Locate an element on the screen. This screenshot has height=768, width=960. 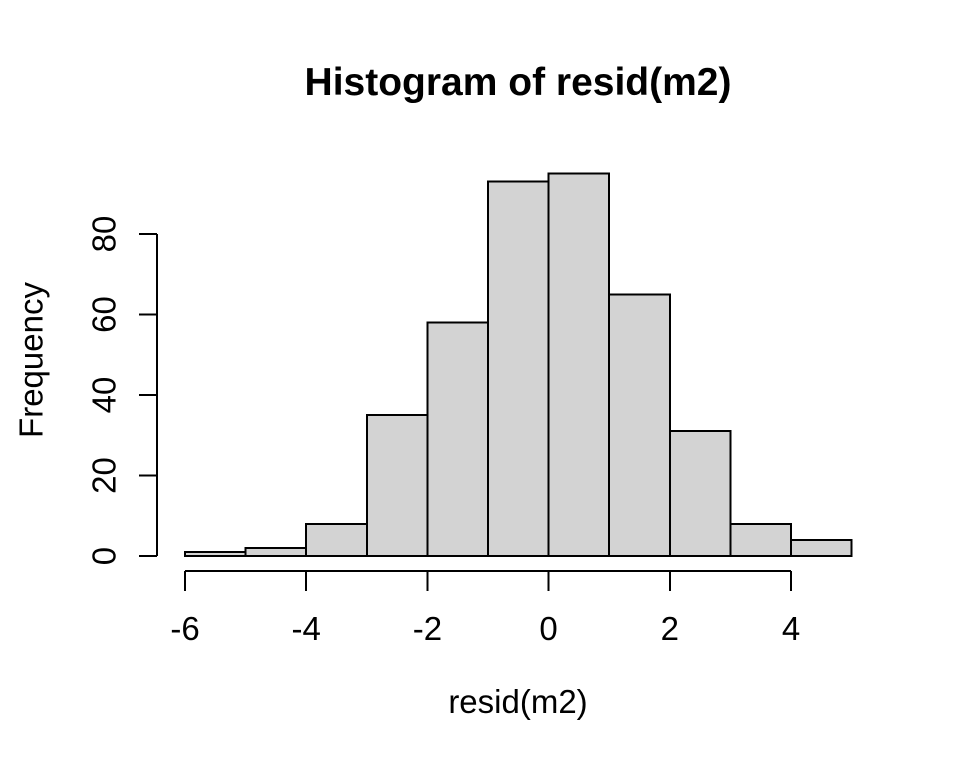
y-tick-label: 80 is located at coordinates (104, 234).